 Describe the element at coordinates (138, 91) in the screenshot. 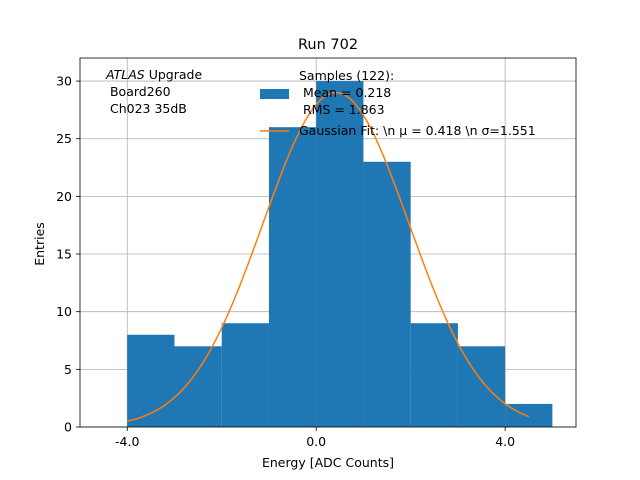

I see `annotation-line-2: Board260` at that location.